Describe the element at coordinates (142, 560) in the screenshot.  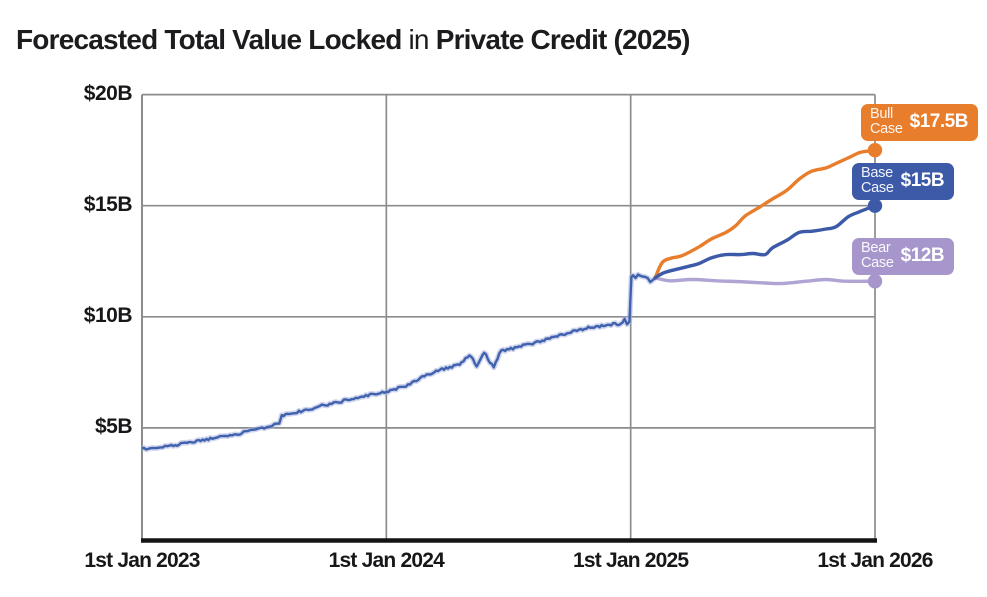
I see `x-axis-tick-2023: 1st Jan 2023` at that location.